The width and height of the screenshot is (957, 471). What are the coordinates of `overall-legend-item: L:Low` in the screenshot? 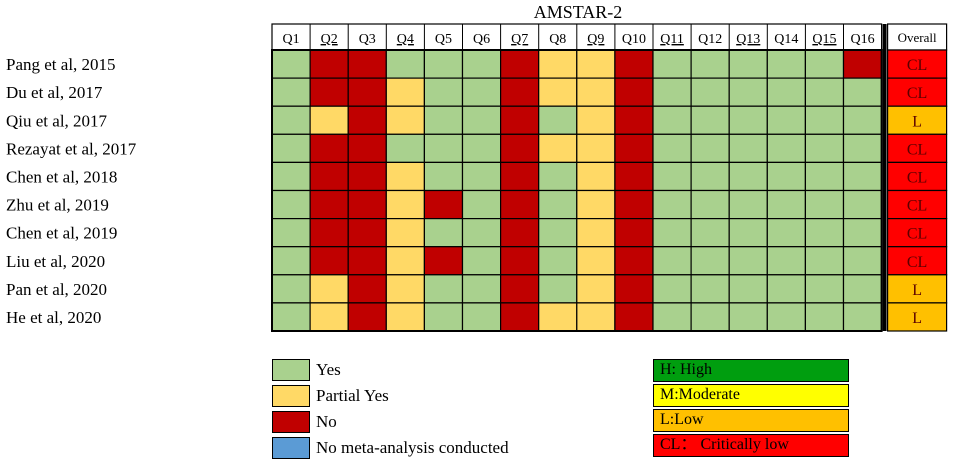 It's located at (751, 420).